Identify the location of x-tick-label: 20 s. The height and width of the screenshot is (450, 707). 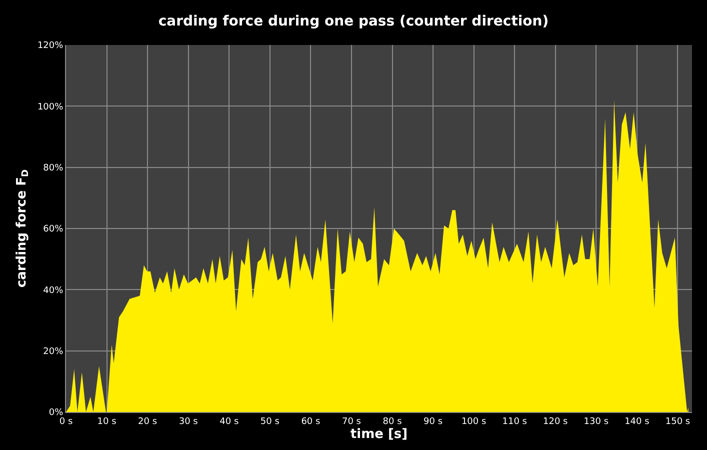
(148, 421).